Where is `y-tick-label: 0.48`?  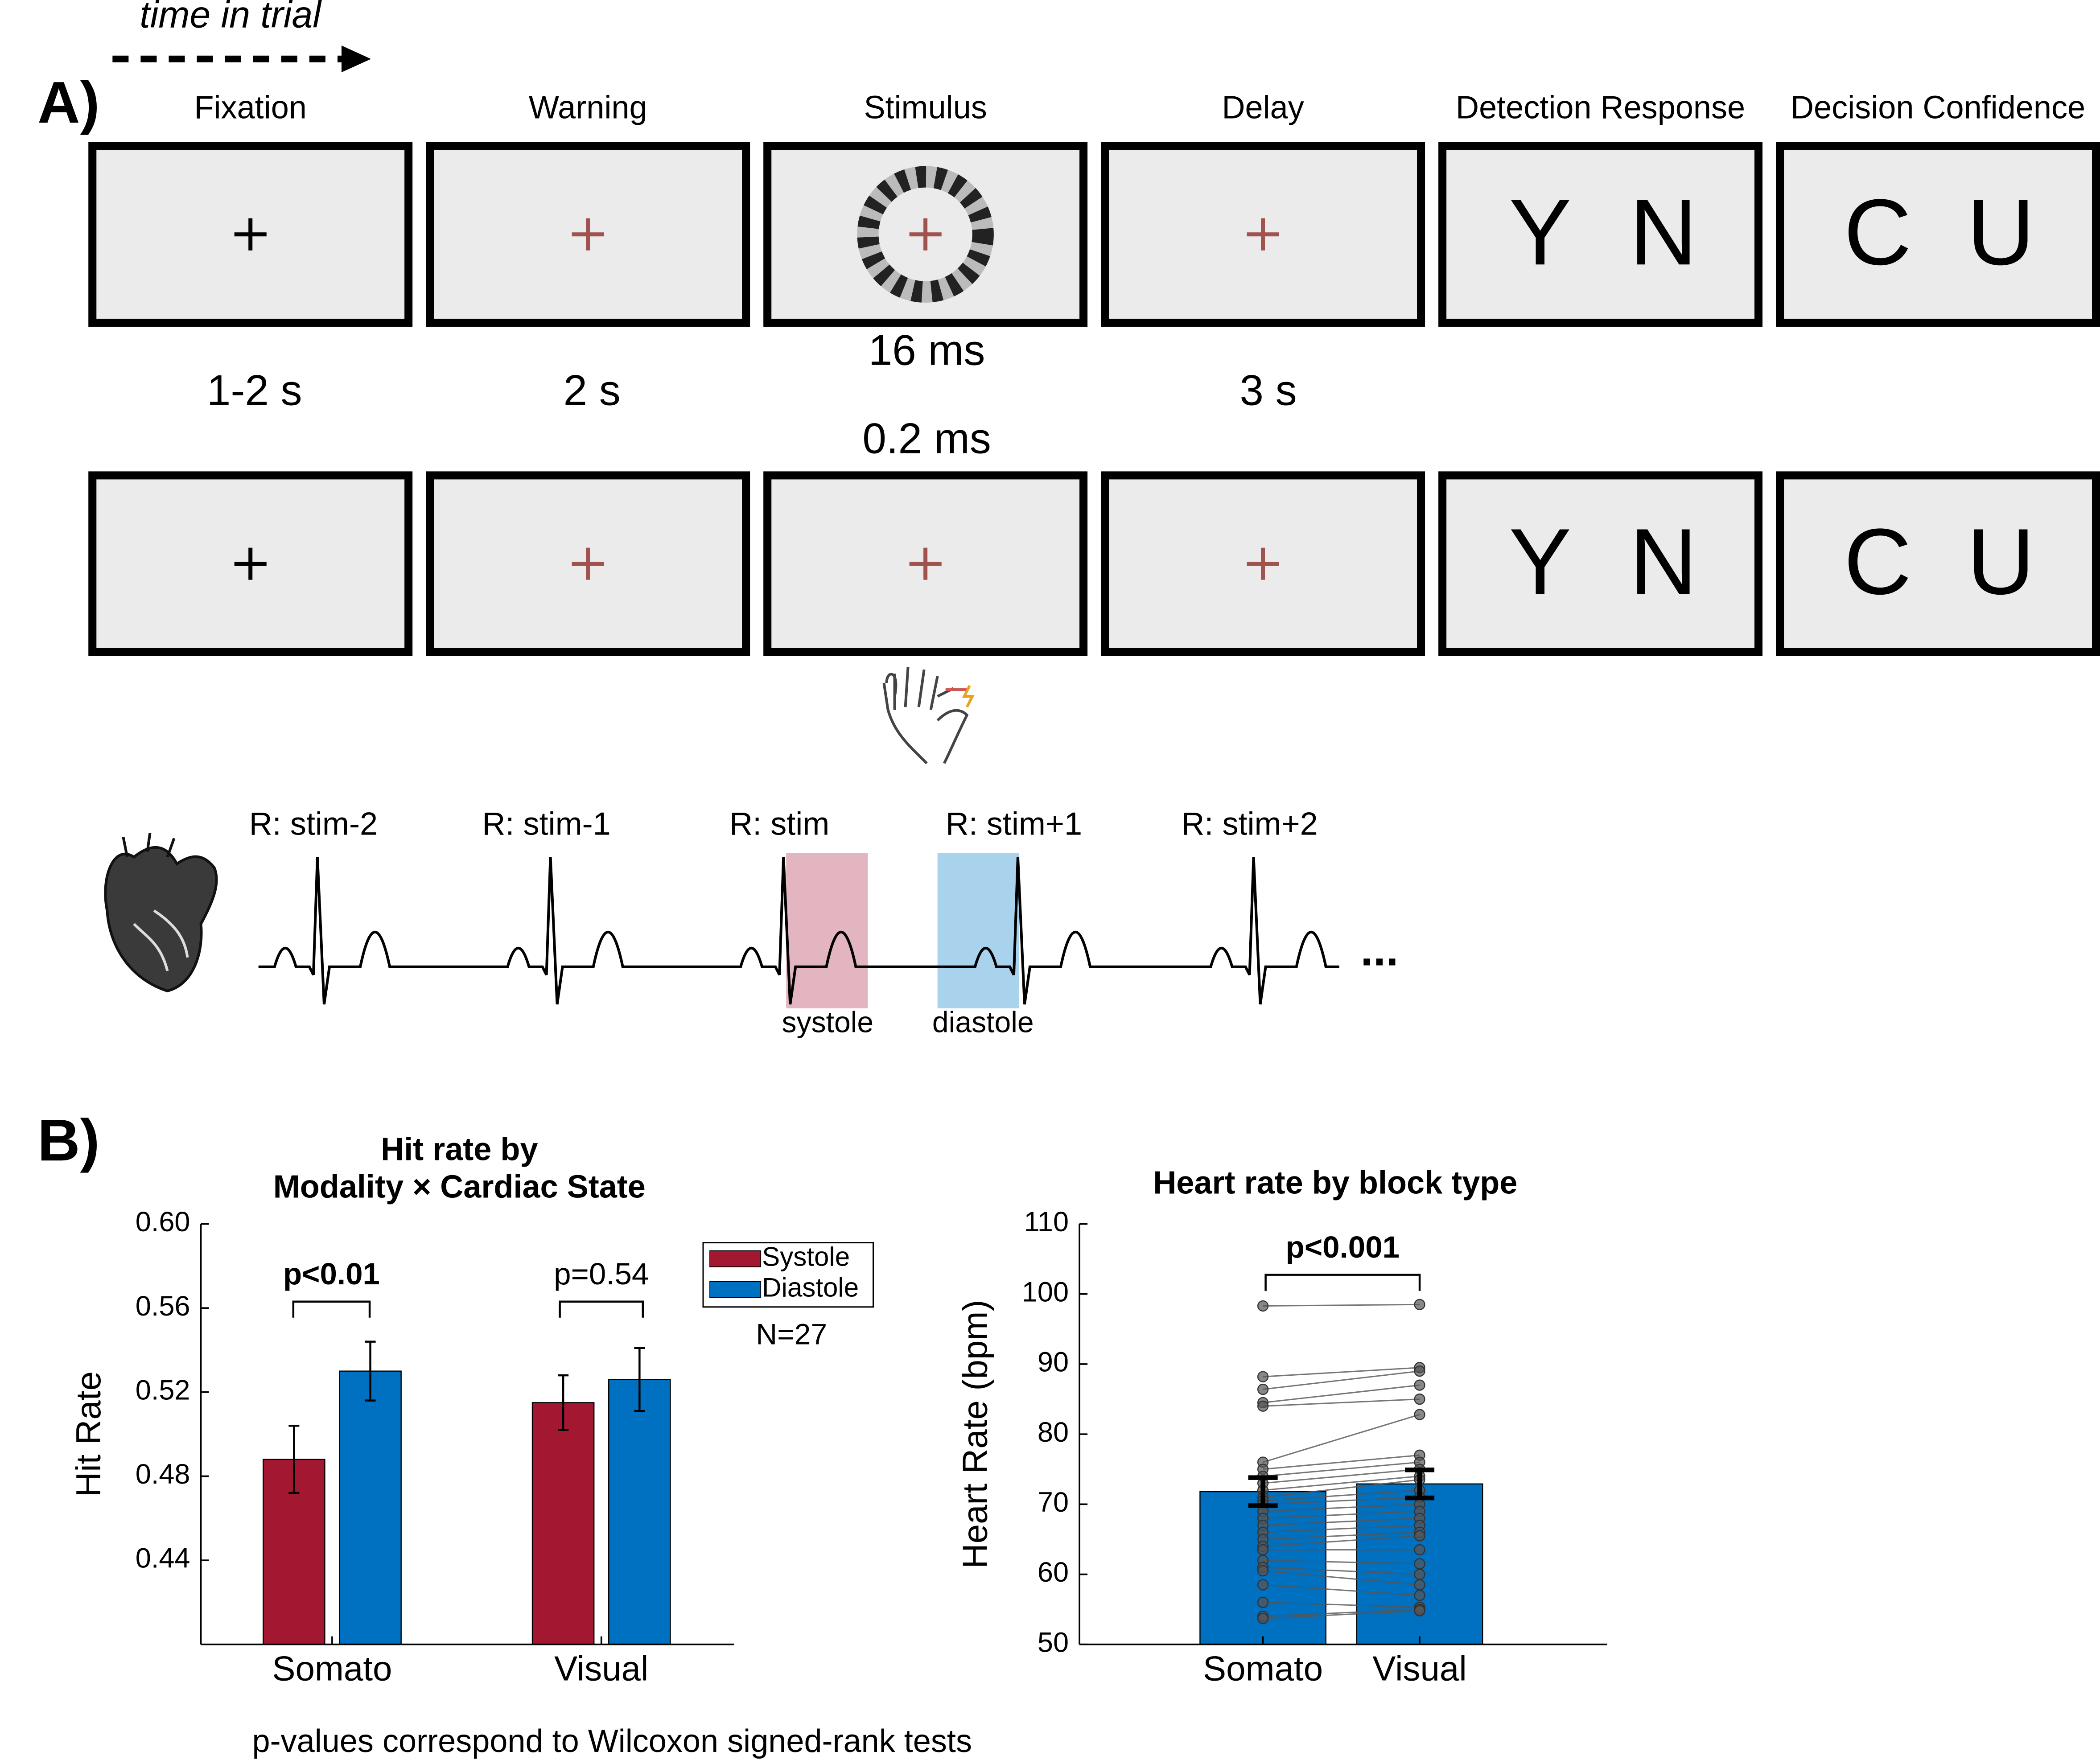
y-tick-label: 0.48 is located at coordinates (163, 1474).